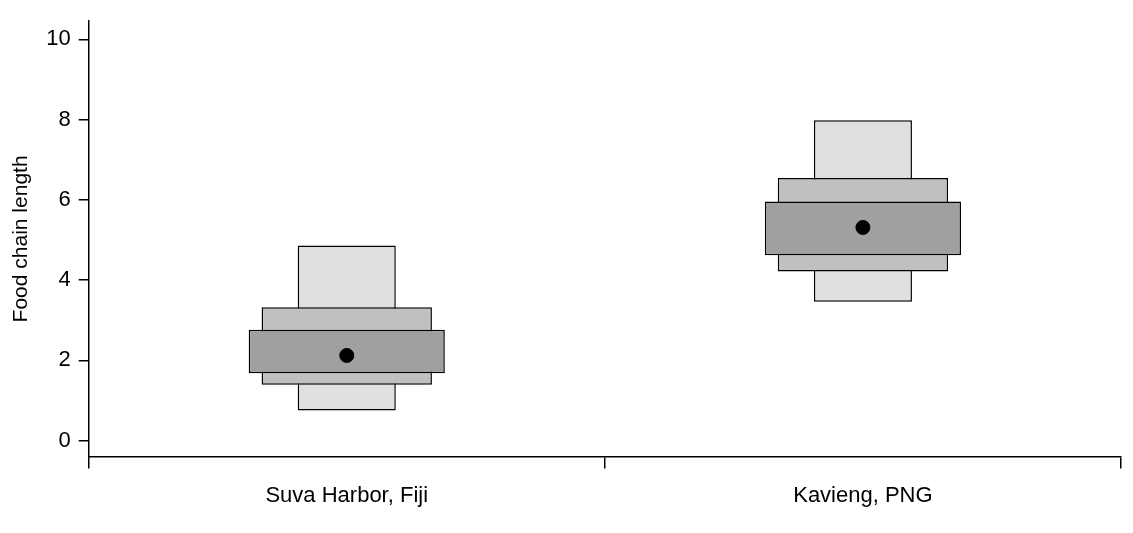 This screenshot has height=533, width=1133. What do you see at coordinates (64, 118) in the screenshot?
I see `y-tick-label: 8` at bounding box center [64, 118].